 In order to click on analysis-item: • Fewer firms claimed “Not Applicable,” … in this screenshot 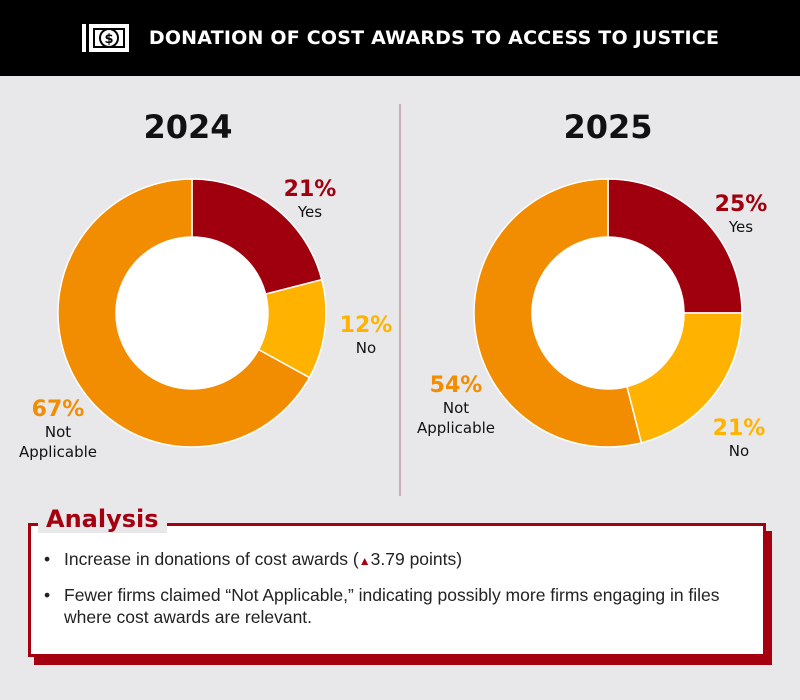, I will do `click(394, 606)`.